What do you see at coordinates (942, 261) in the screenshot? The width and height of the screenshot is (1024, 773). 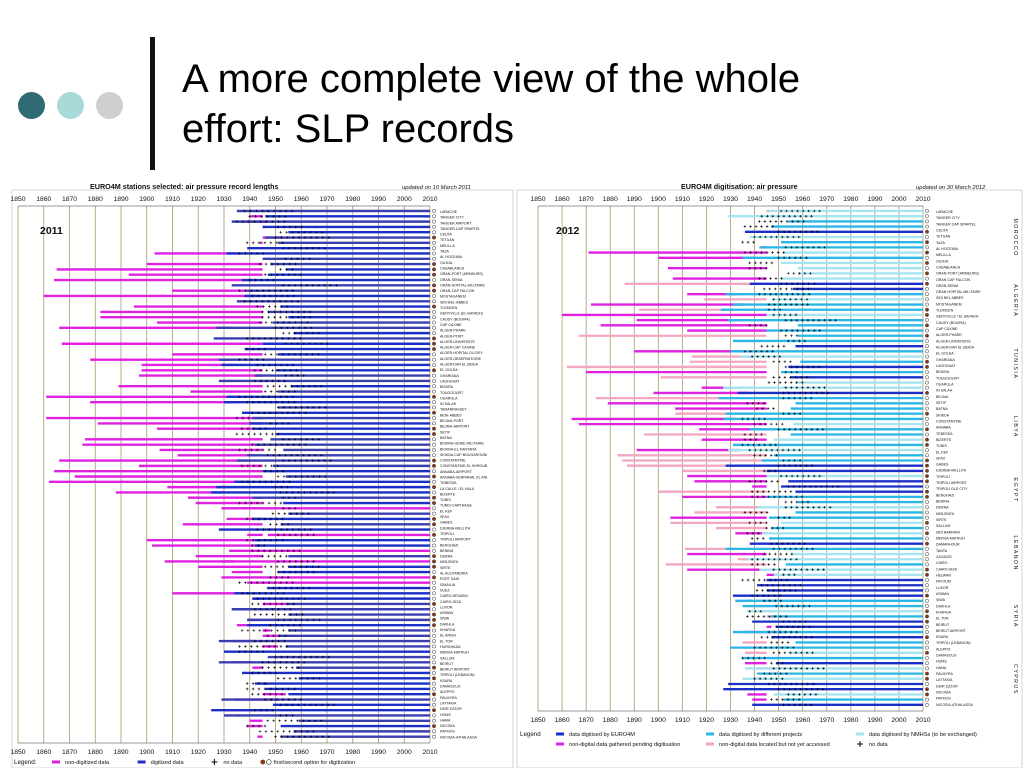 I see `station-label: OUJDA` at bounding box center [942, 261].